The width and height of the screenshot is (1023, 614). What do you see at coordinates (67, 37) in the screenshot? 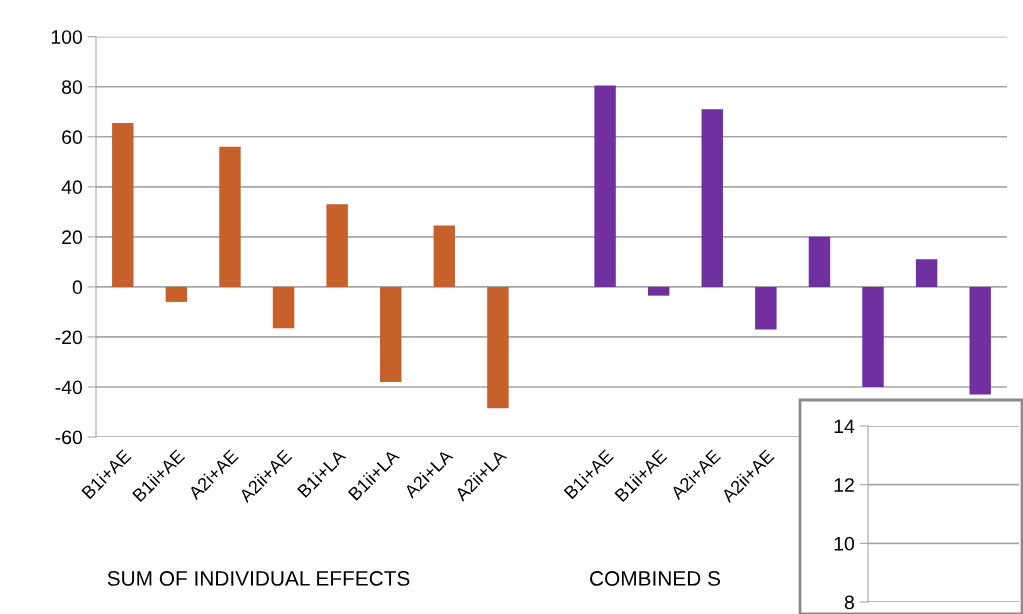
I see `y-tick-label: 100` at bounding box center [67, 37].